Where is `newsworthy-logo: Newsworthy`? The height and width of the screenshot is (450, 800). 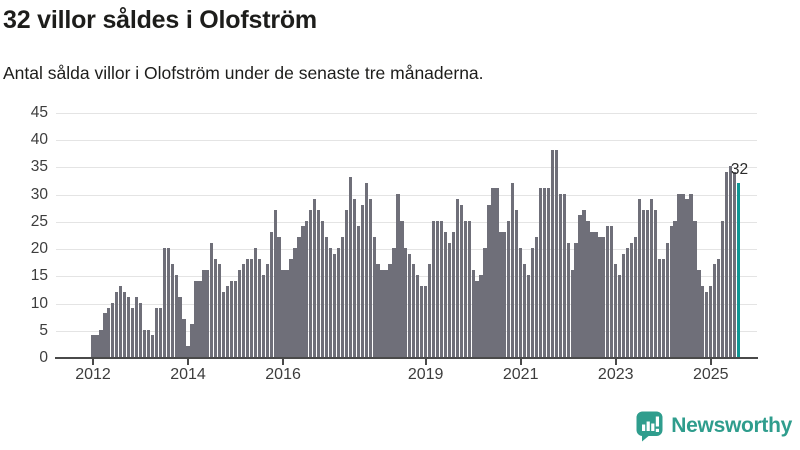
newsworthy-logo: Newsworthy is located at coordinates (713, 426).